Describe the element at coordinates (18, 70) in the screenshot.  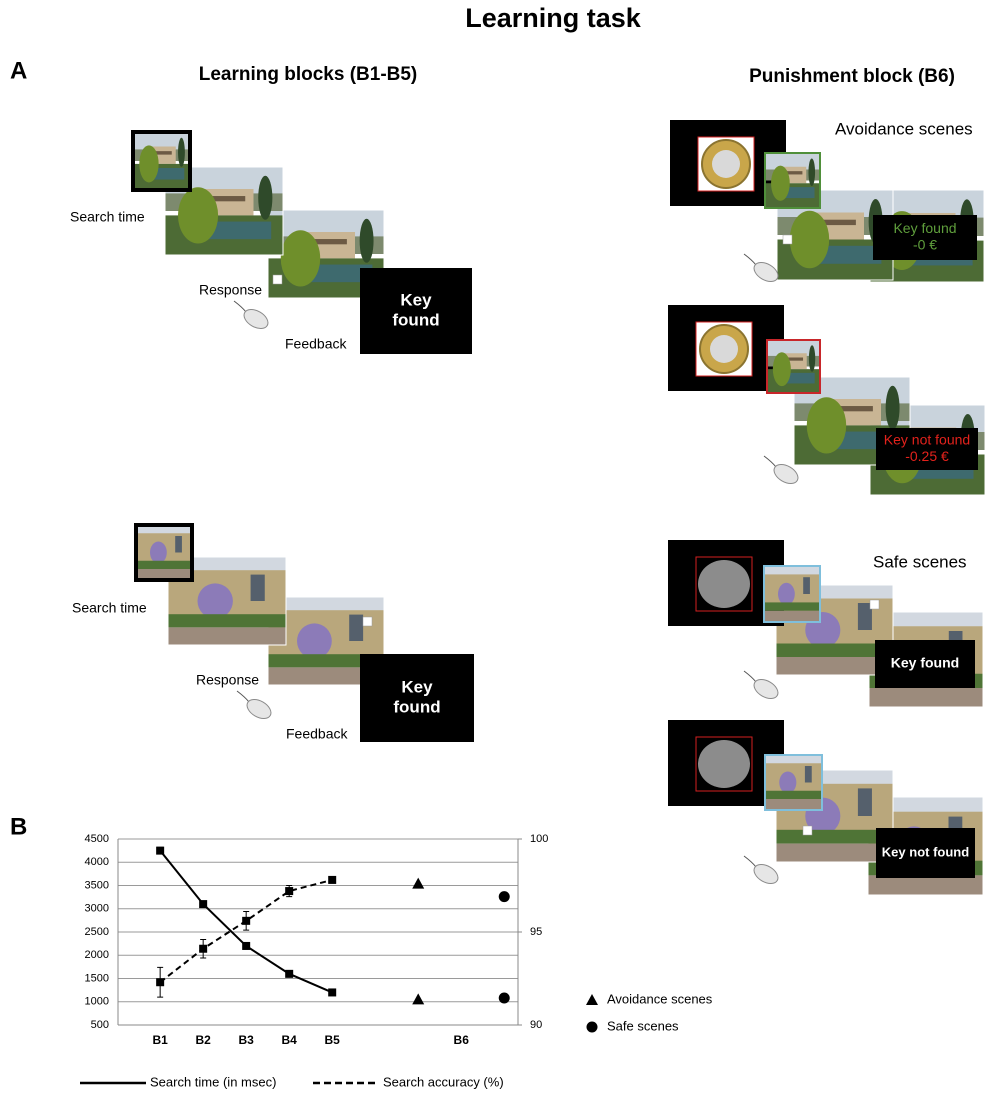
I see `panel-label: A` at that location.